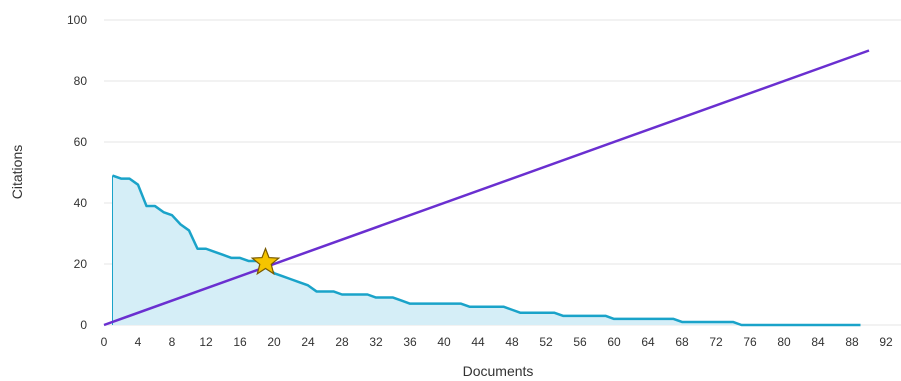 The image size is (901, 381). Describe the element at coordinates (410, 342) in the screenshot. I see `x-tick-label: 36` at that location.